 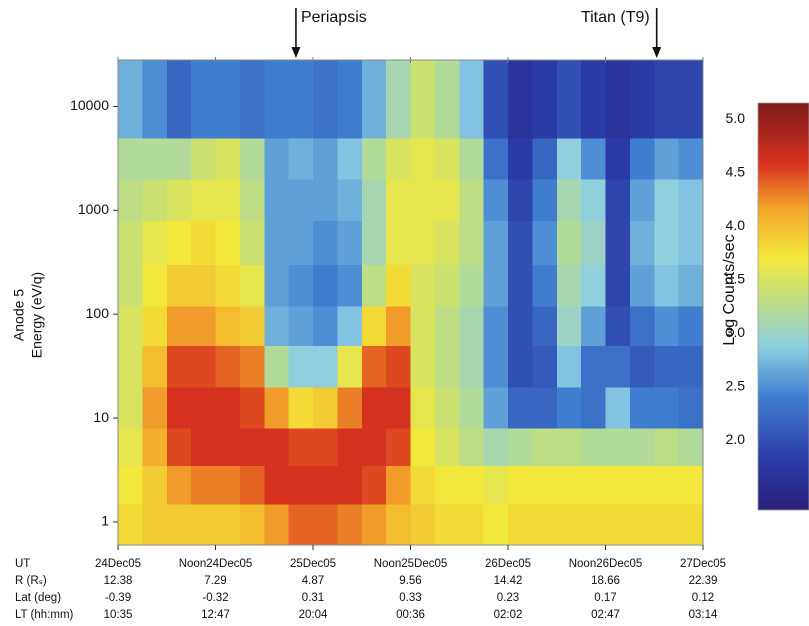 I want to click on ephemeris-value: 10:35, so click(x=118, y=615).